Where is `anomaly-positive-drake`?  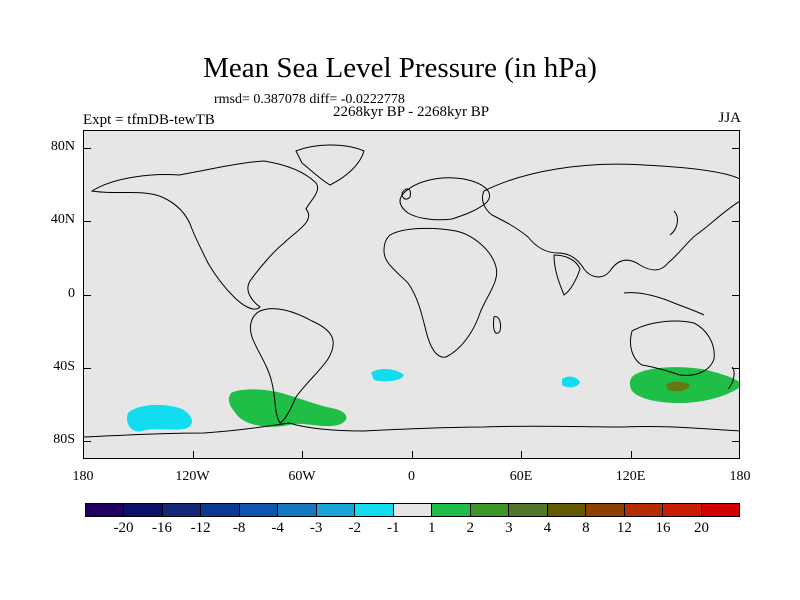 anomaly-positive-drake is located at coordinates (287, 408).